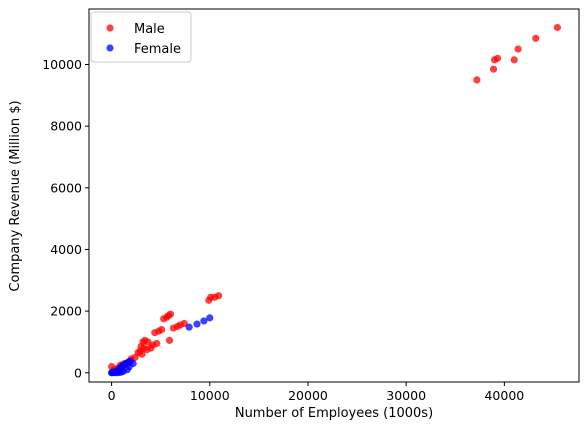  I want to click on legend-box, so click(141, 37).